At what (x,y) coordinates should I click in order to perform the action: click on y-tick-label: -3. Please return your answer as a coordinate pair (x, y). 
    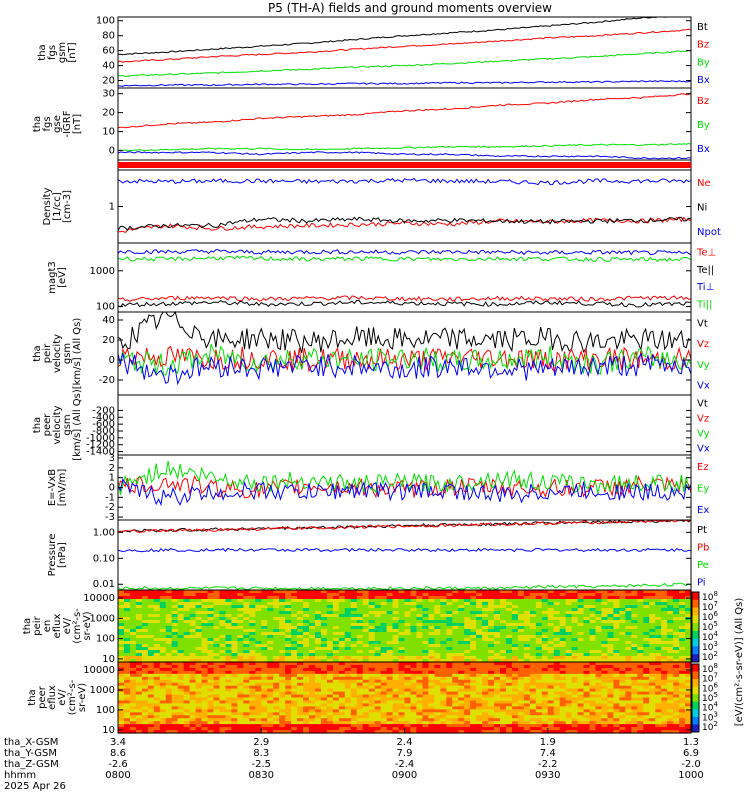
    Looking at the image, I should click on (110, 517).